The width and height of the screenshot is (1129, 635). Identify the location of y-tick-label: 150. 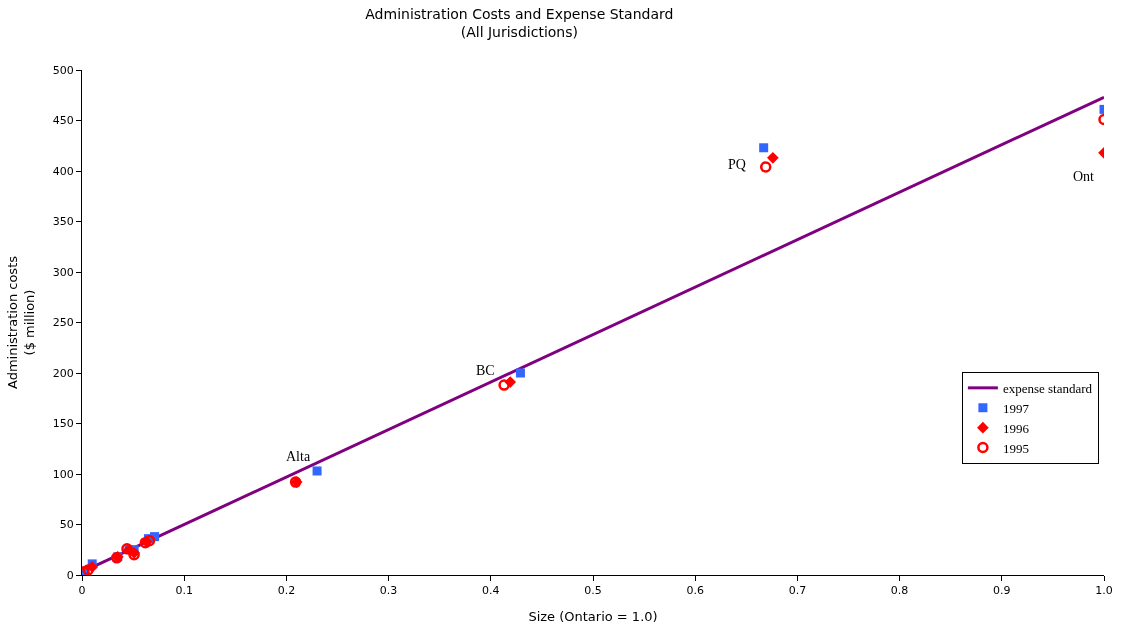
(63, 424).